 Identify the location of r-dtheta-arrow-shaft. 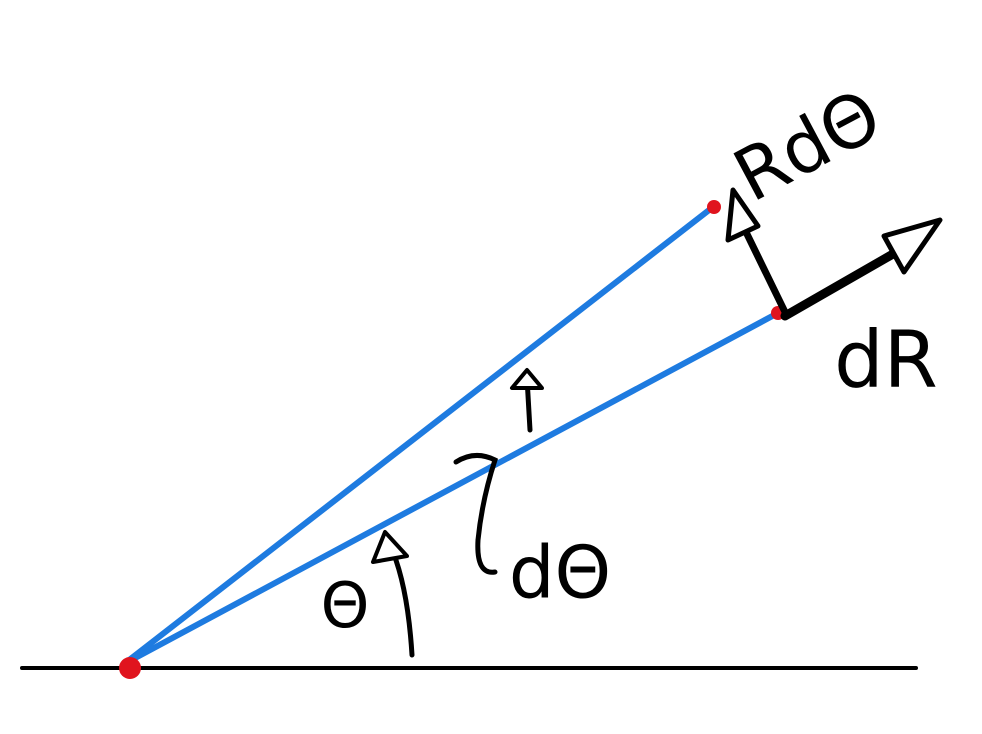
(765, 272).